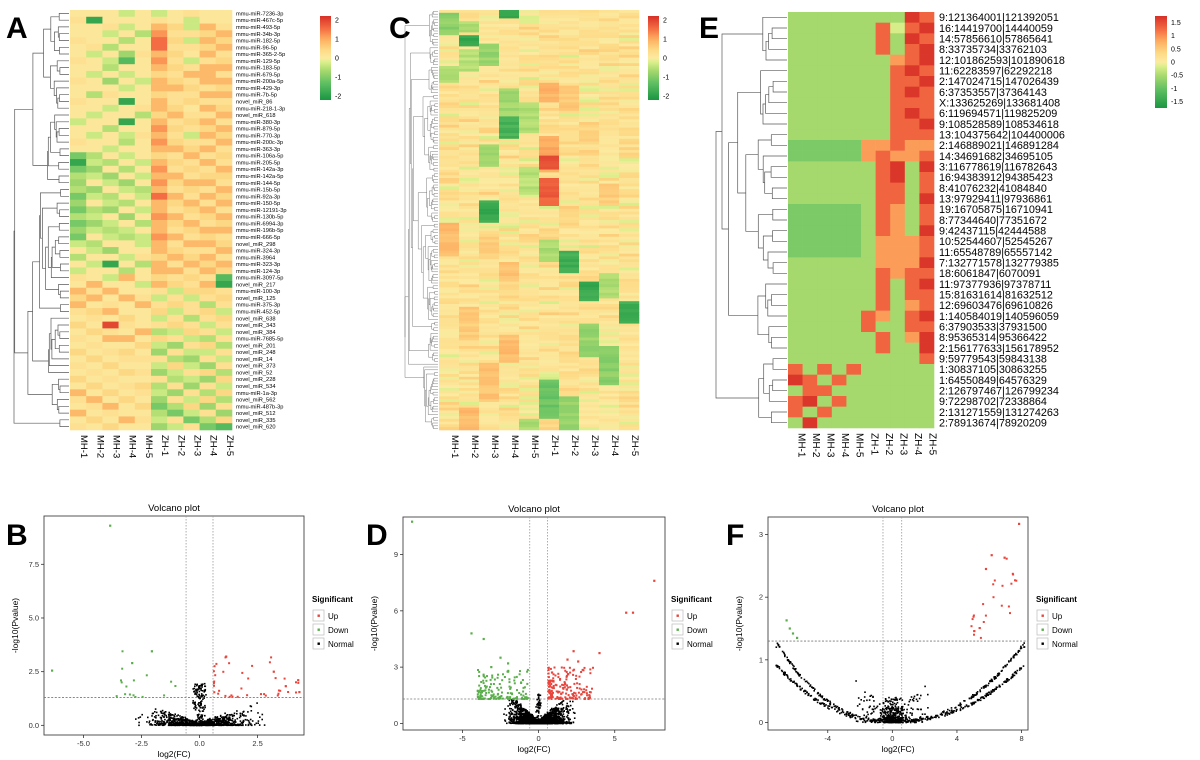 This screenshot has width=1200, height=760. What do you see at coordinates (735, 535) in the screenshot?
I see `panel-label-F: F` at bounding box center [735, 535].